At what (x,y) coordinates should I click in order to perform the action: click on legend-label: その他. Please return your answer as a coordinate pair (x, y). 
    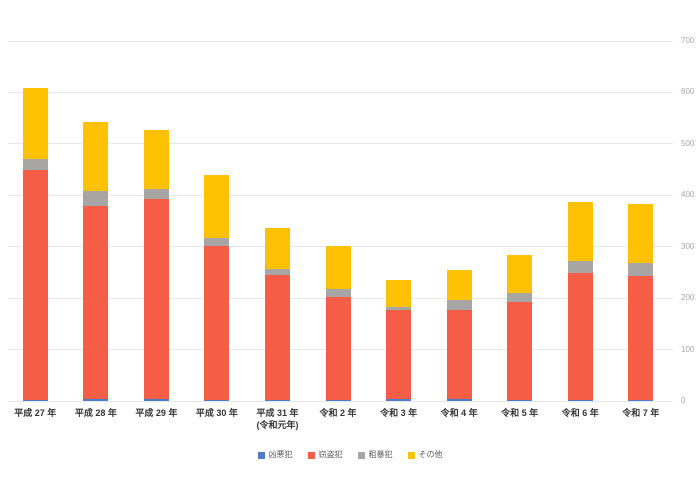
    Looking at the image, I should click on (430, 454).